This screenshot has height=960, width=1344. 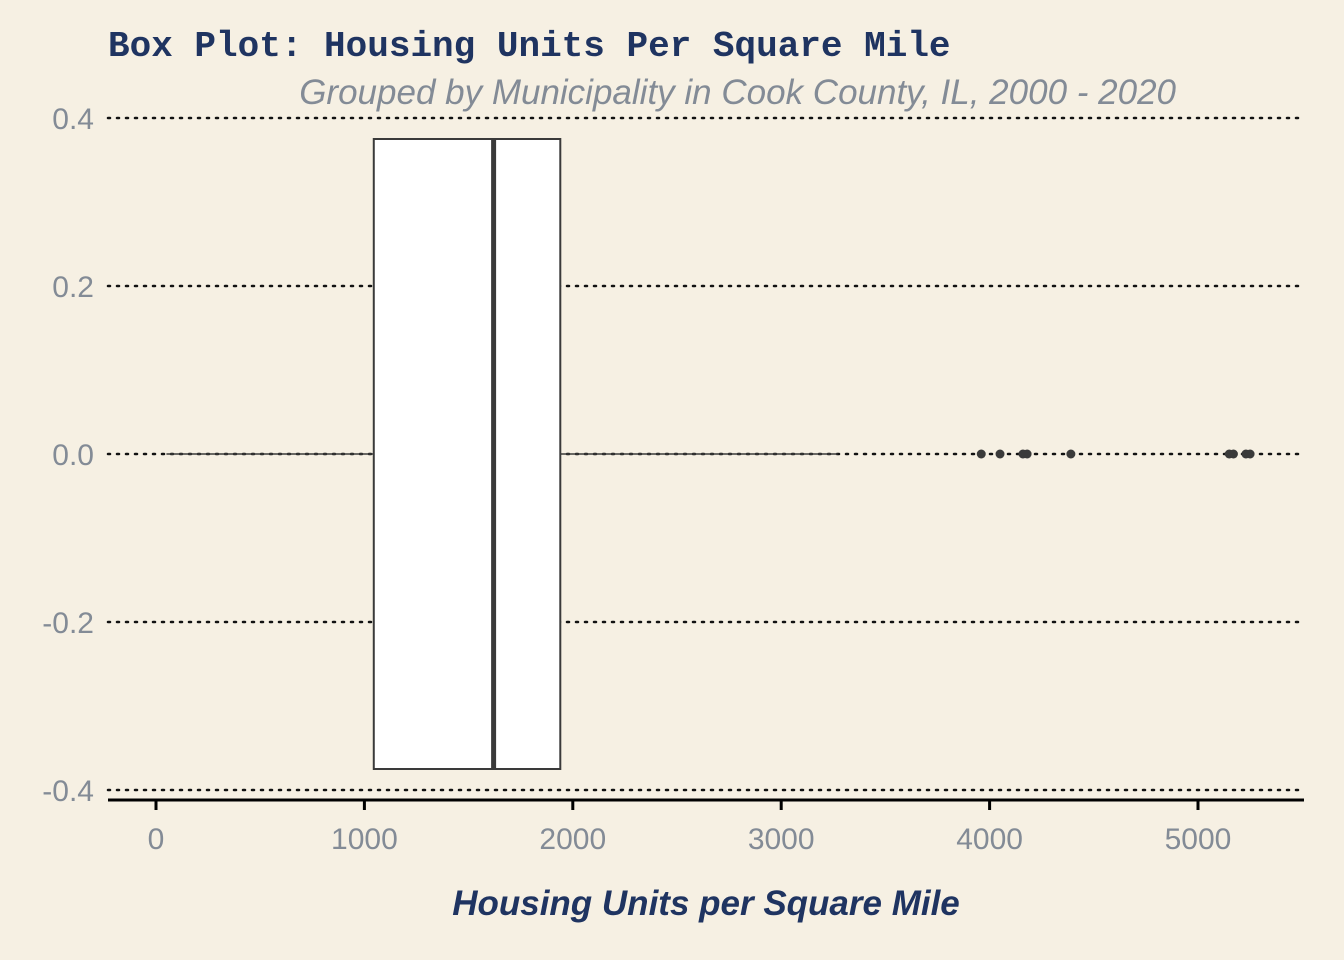 I want to click on chart-title: Box Plot: Housing Units Per Square Mile, so click(x=529, y=46).